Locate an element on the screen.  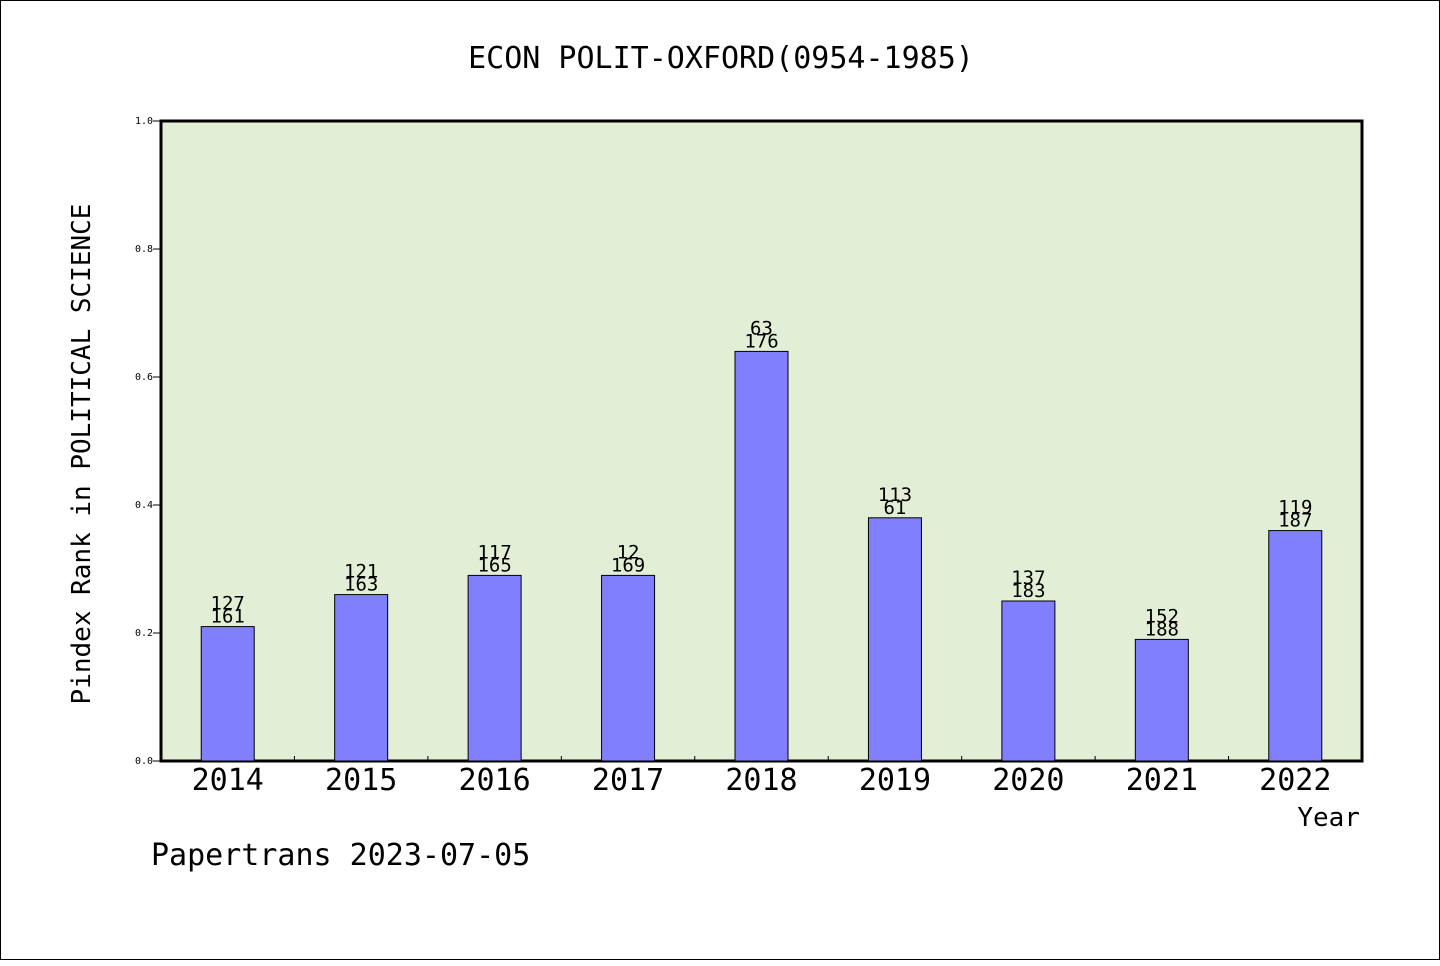
bar-label-top: 121 is located at coordinates (361, 572).